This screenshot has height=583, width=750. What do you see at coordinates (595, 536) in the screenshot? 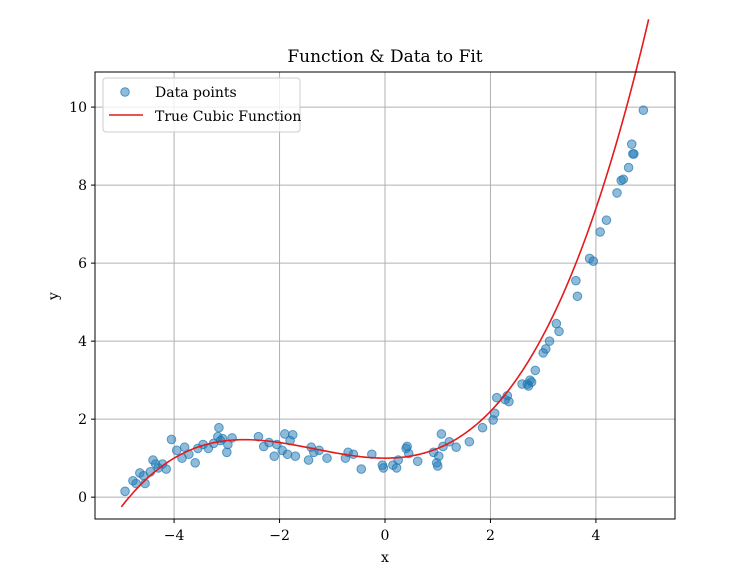
I see `x-tick-label: 4` at bounding box center [595, 536].